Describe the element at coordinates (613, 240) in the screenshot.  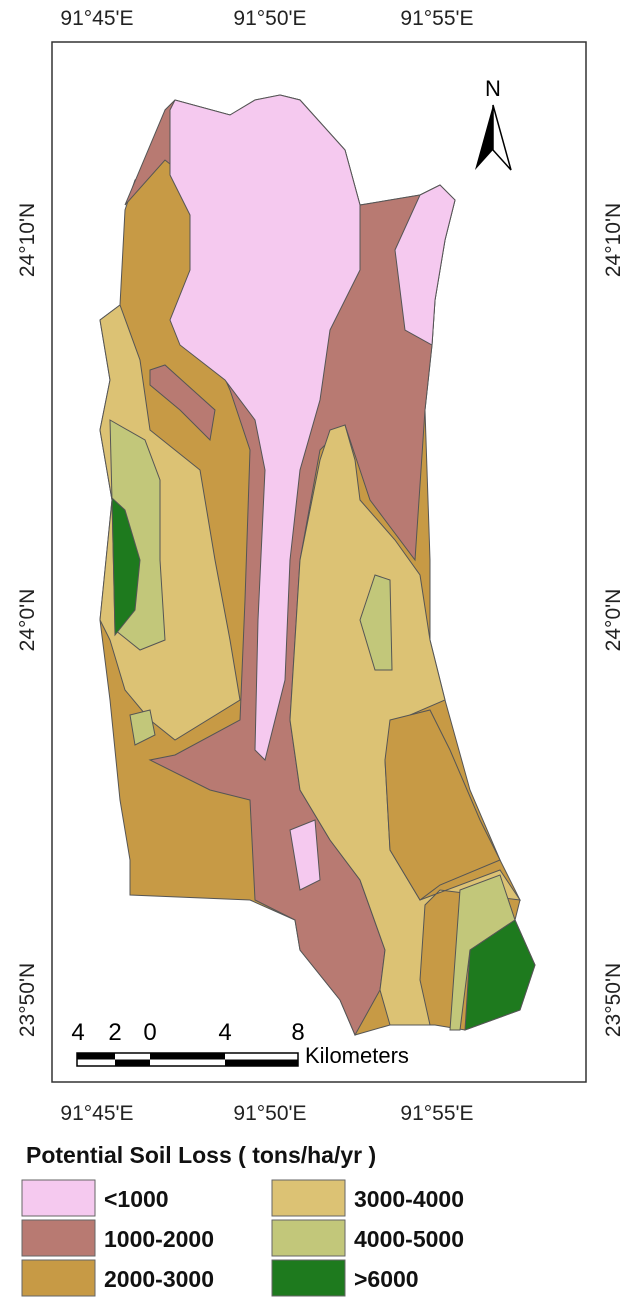
I see `right-coord: 24°10'N` at that location.